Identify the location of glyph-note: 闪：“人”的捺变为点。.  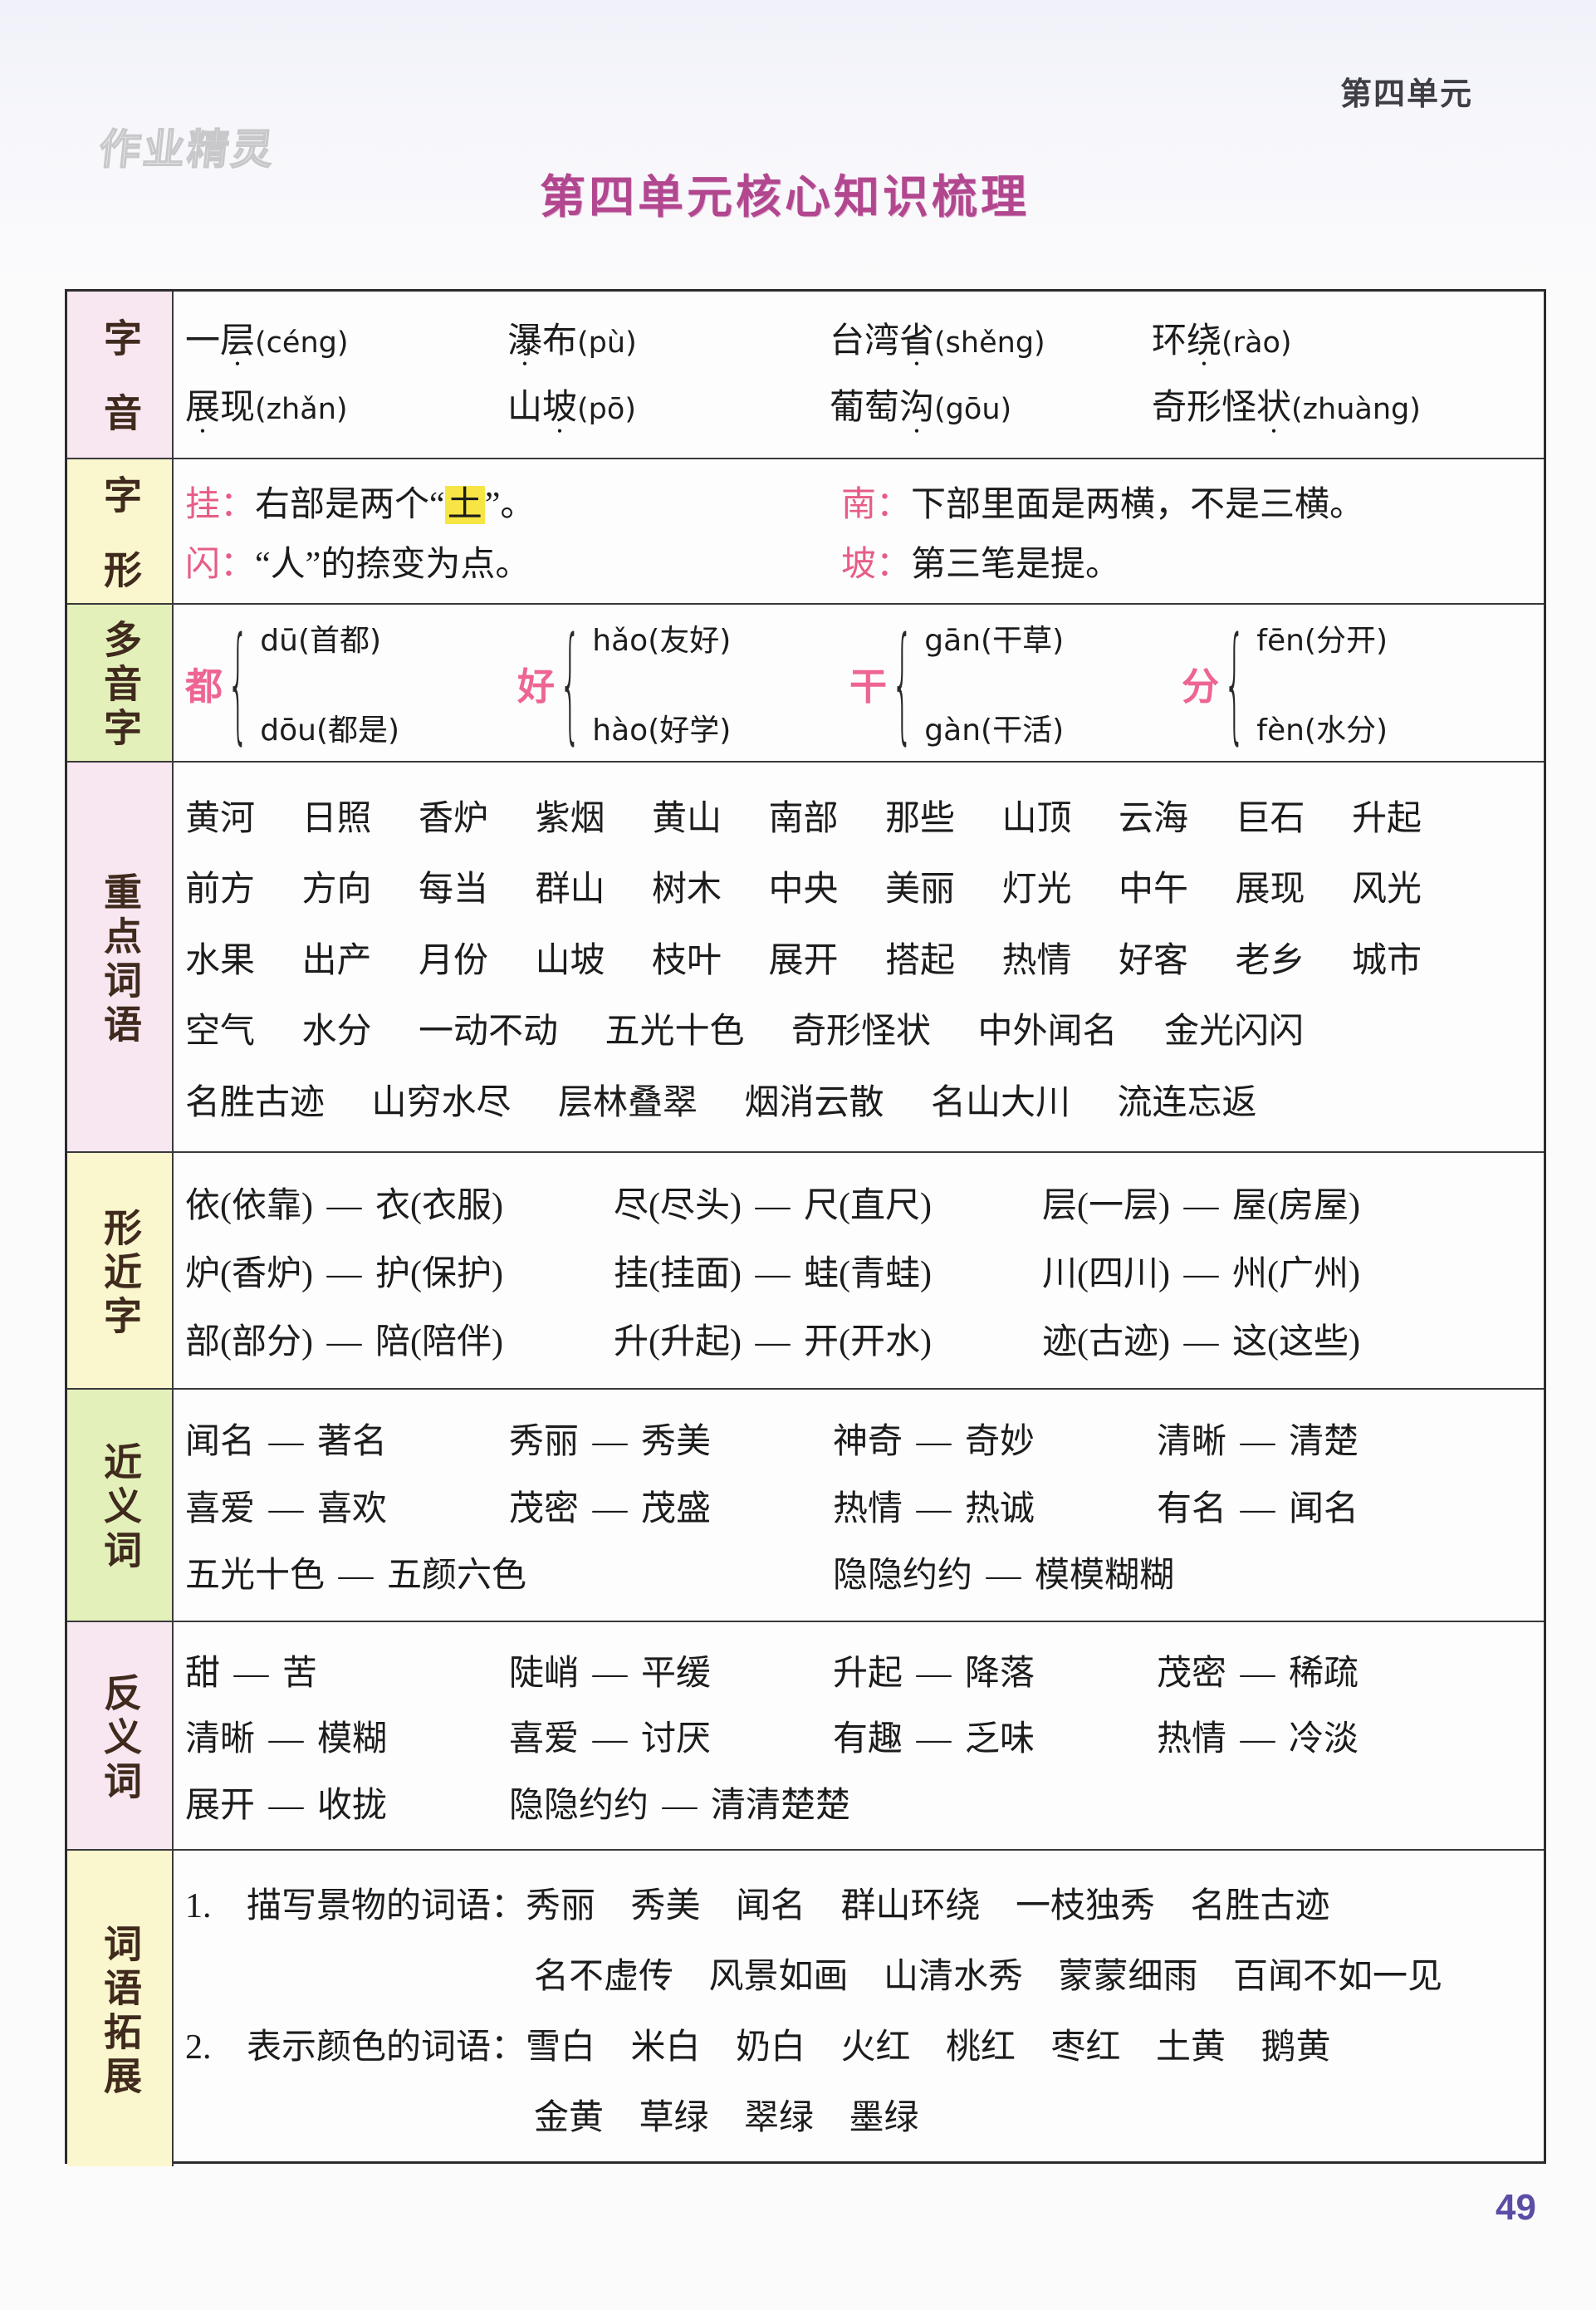
(513, 561).